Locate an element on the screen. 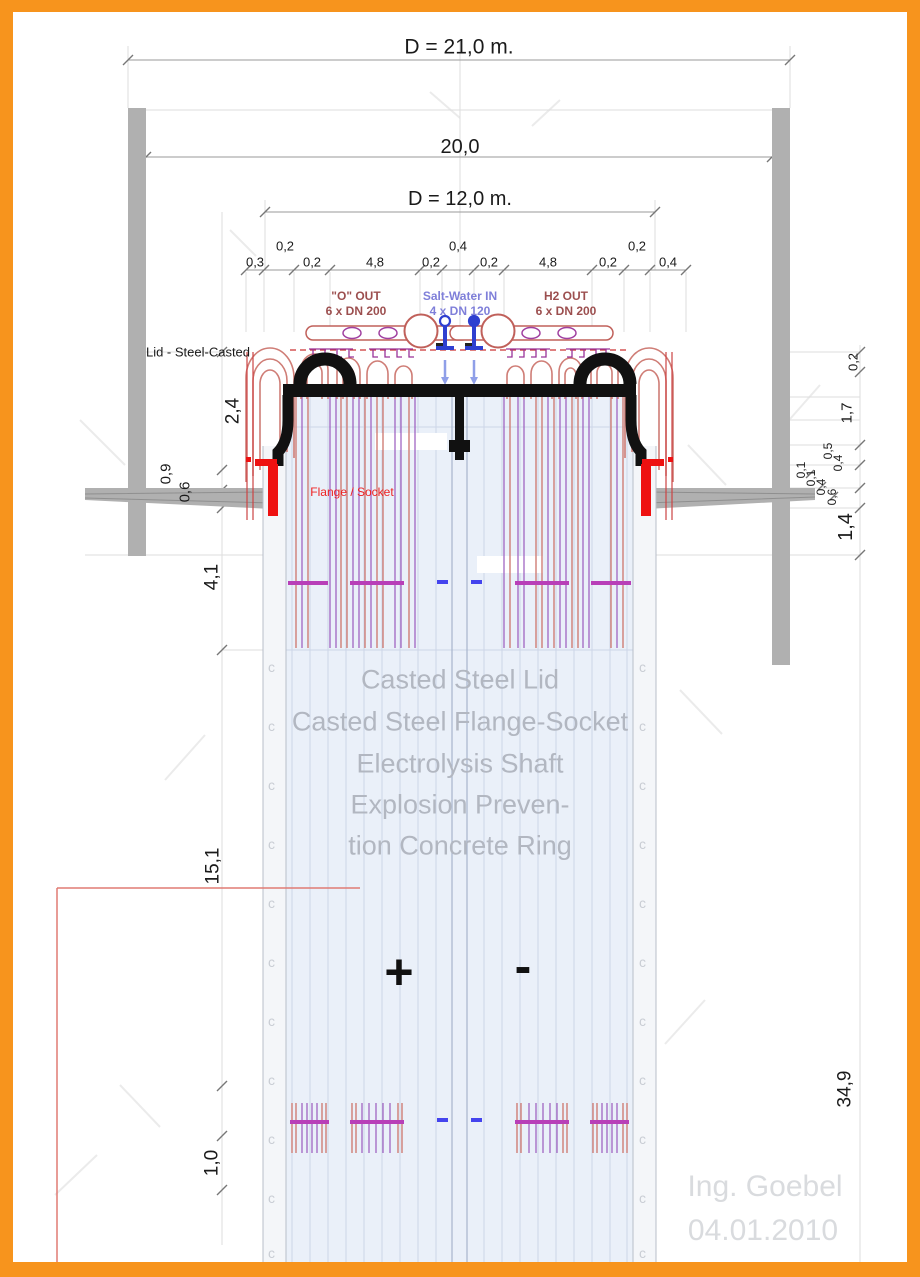 The width and height of the screenshot is (920, 1277). frame-top is located at coordinates (460, 6).